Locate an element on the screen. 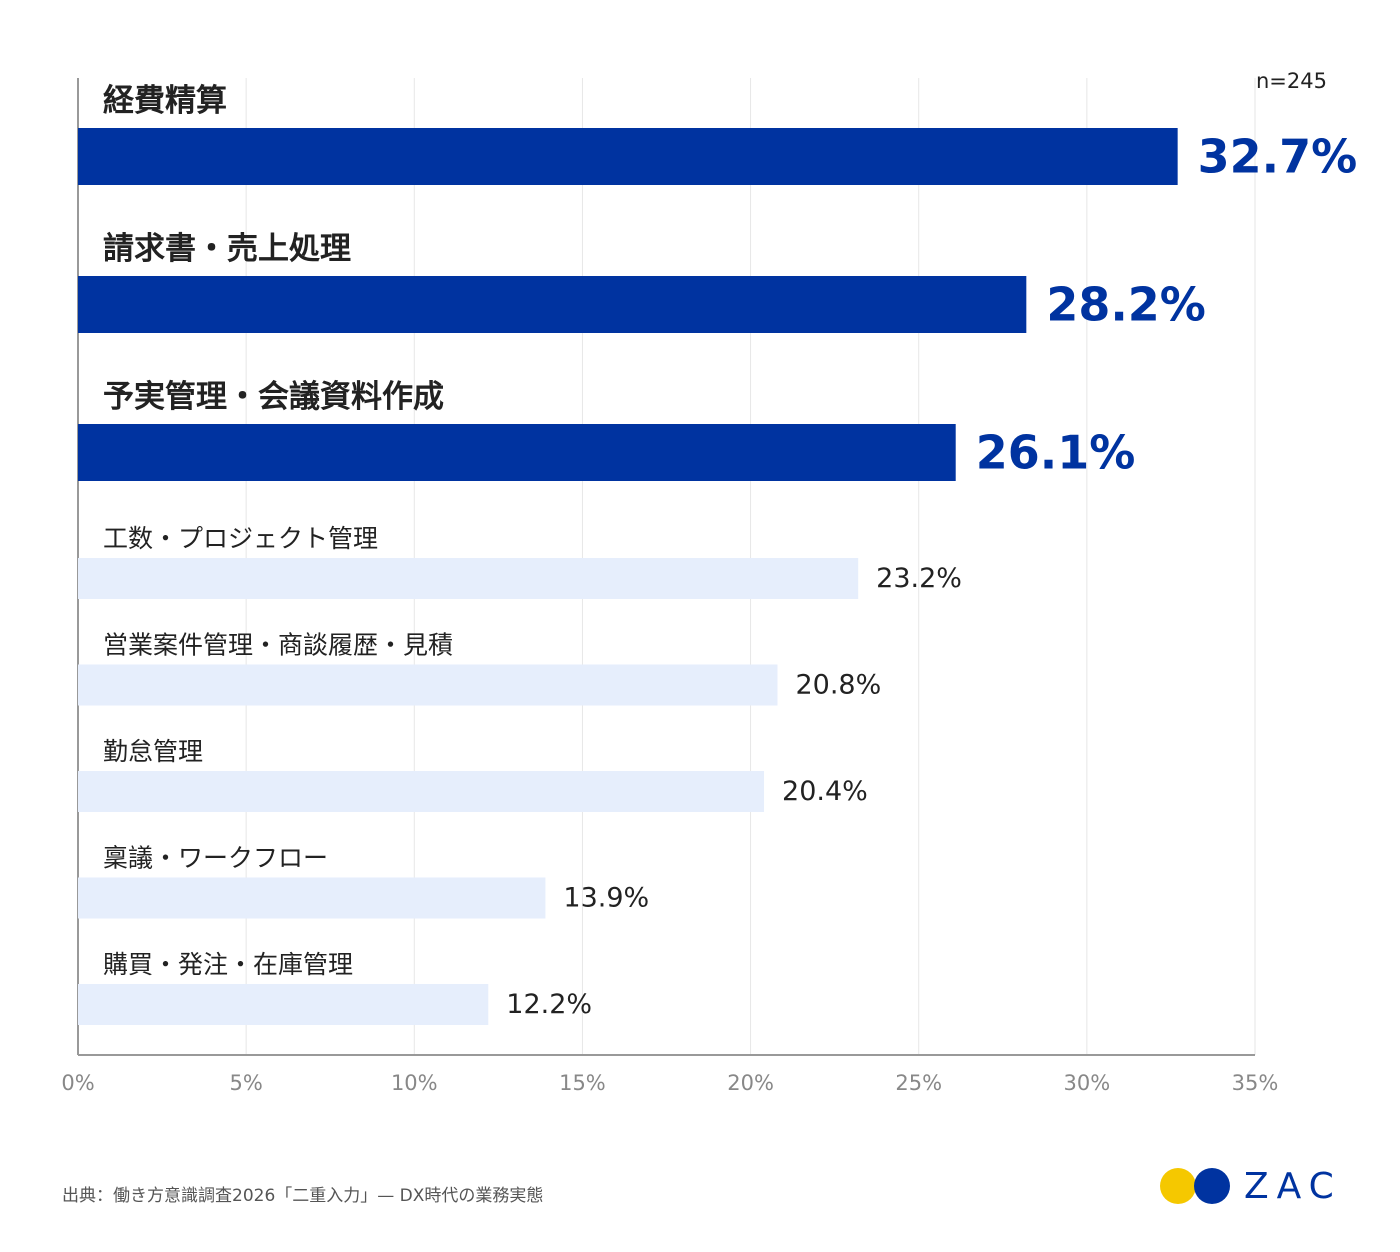 This screenshot has height=1252, width=1400. x-tick-label: 30% is located at coordinates (1087, 1083).